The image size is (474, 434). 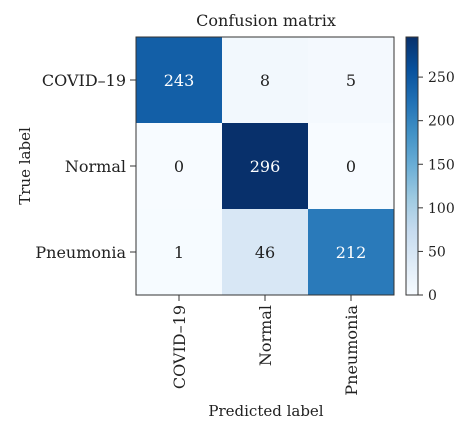 What do you see at coordinates (84, 80) in the screenshot?
I see `y-tick-label: COVID–19` at bounding box center [84, 80].